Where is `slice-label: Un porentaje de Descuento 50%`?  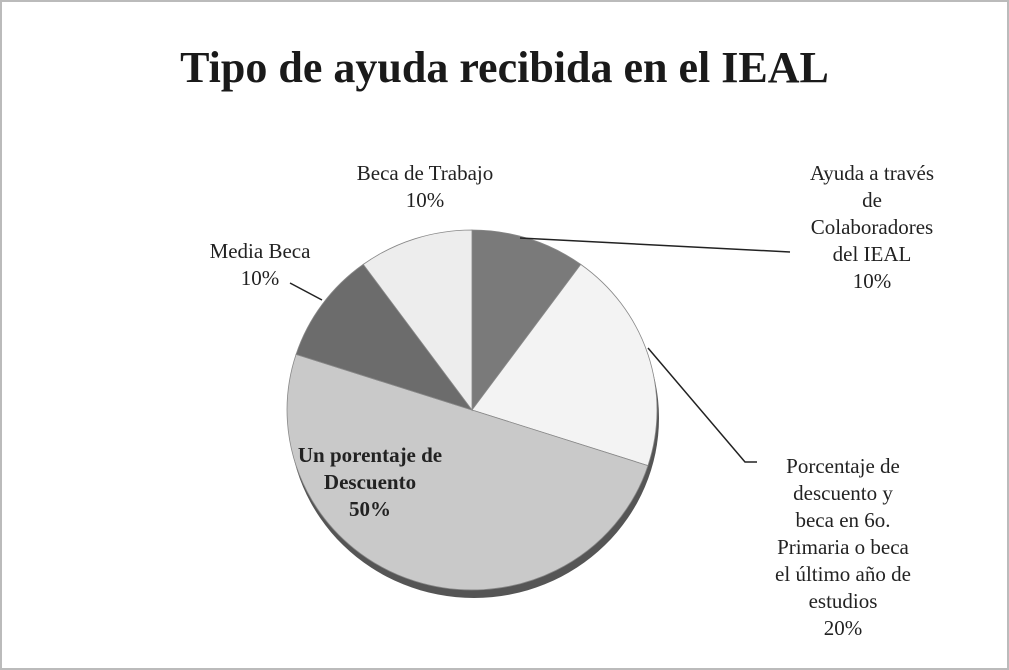 slice-label: Un porentaje de Descuento 50% is located at coordinates (370, 482).